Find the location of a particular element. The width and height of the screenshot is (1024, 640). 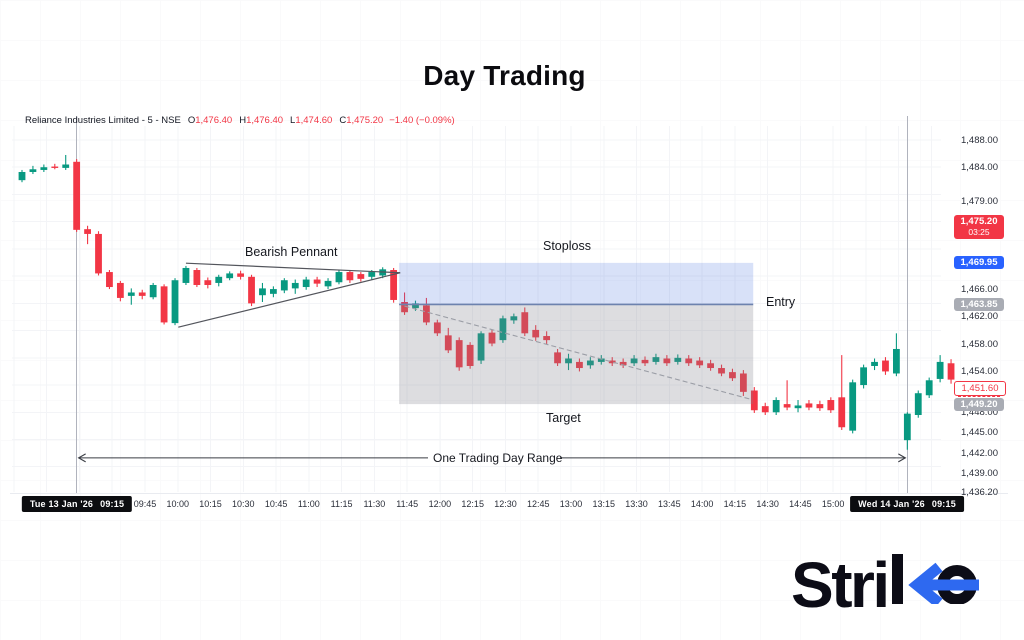

high-label: H is located at coordinates (243, 120).